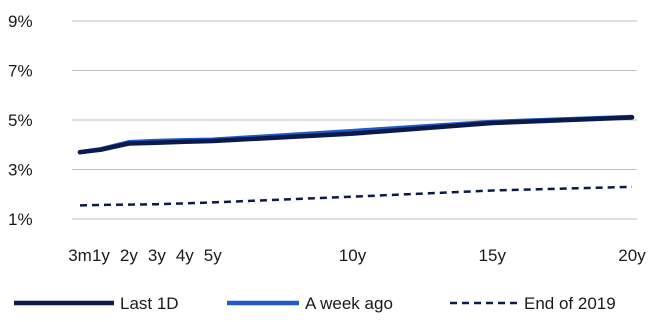 The image size is (655, 322). Describe the element at coordinates (157, 255) in the screenshot. I see `x-tick-label: 3y` at that location.